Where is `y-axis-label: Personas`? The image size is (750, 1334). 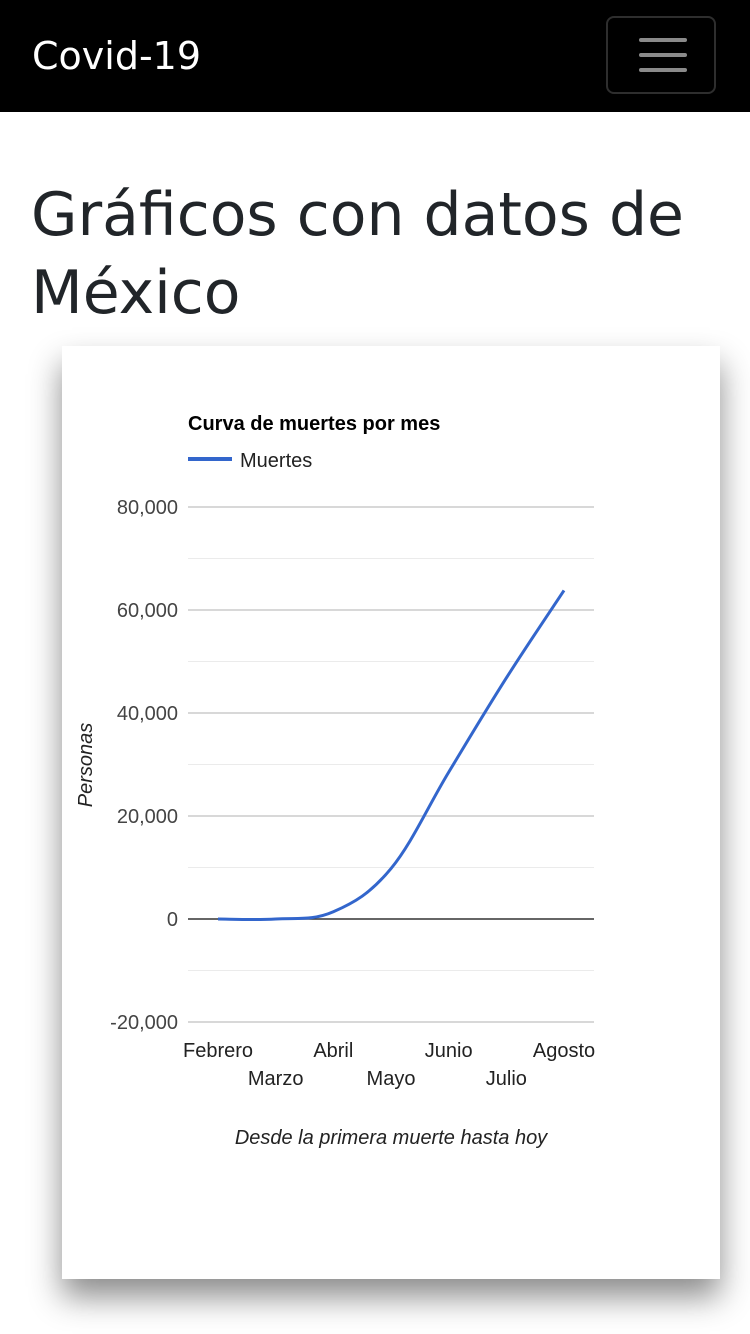
y-axis-label: Personas is located at coordinates (86, 765).